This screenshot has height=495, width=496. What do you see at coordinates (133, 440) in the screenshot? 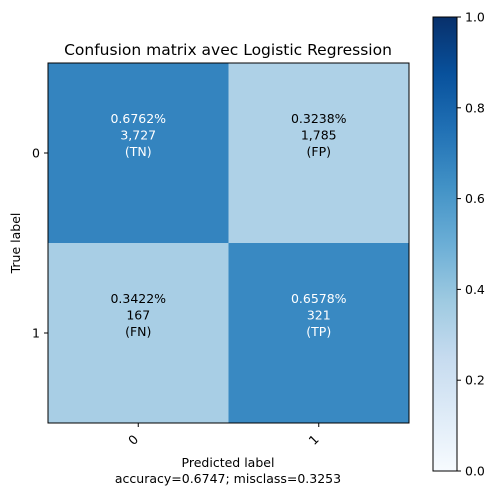
I see `x-tick-label-0: 0` at bounding box center [133, 440].